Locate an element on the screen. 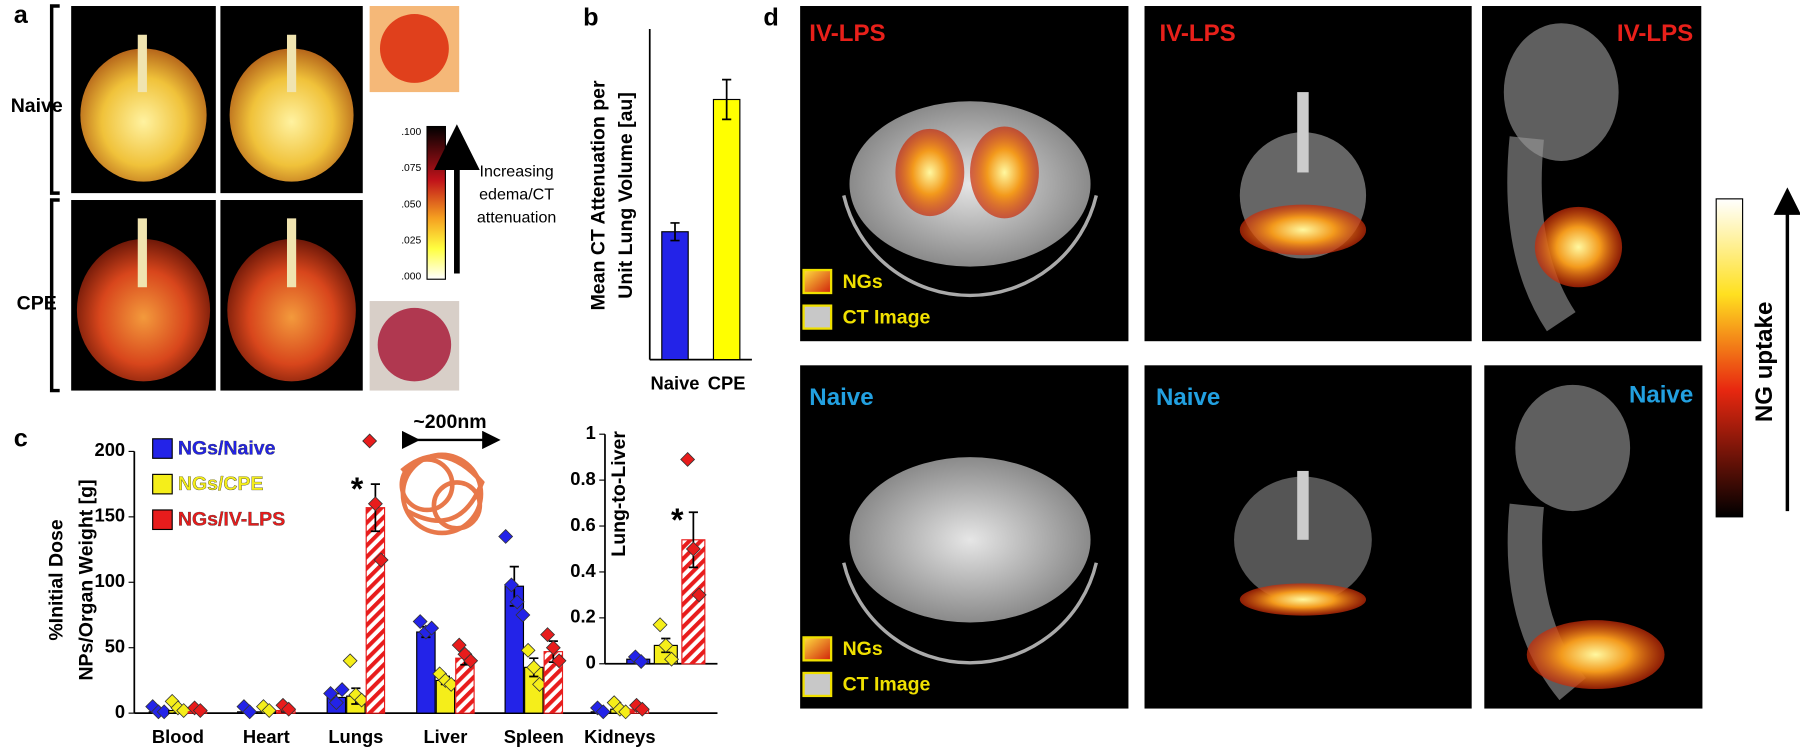  x-tick-label: Heart is located at coordinates (266, 736).